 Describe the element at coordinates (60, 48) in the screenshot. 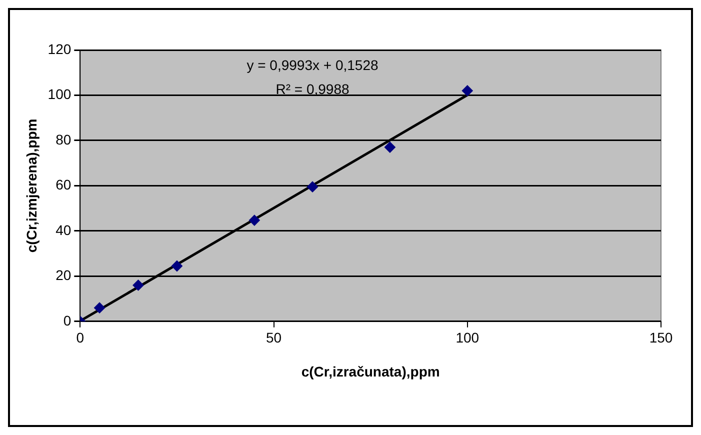

I see `y-tick-label: 120` at that location.